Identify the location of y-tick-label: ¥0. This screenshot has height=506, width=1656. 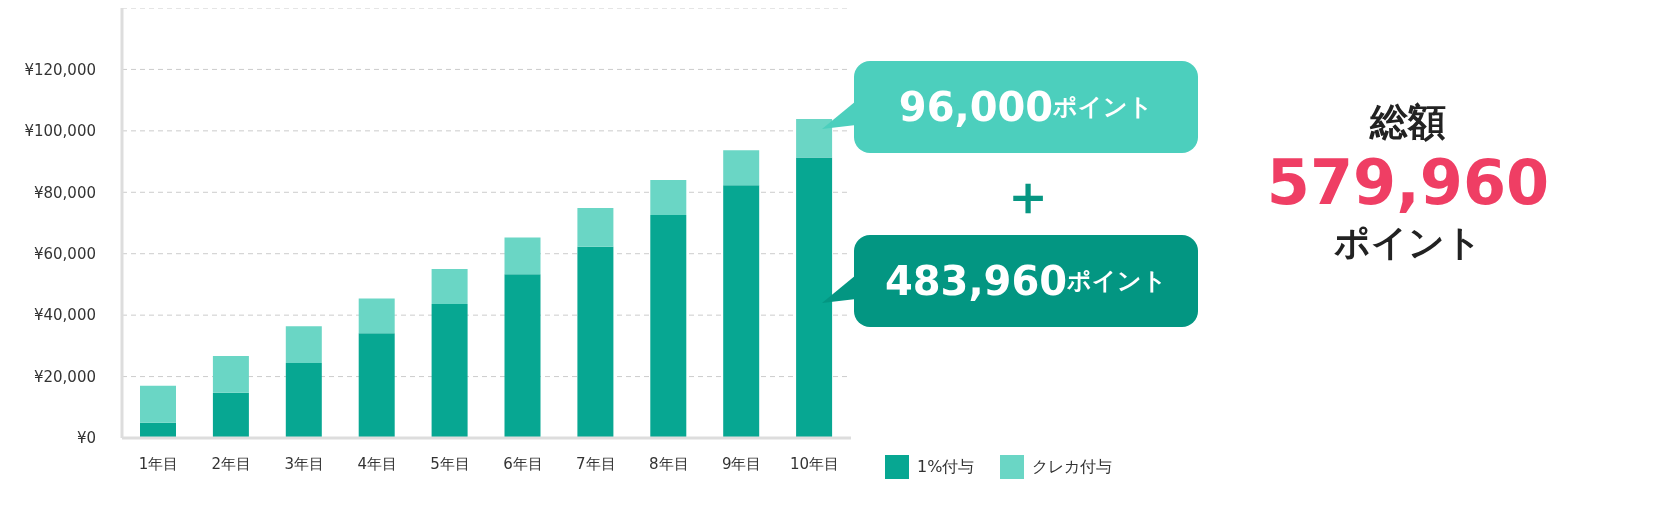
(86, 438).